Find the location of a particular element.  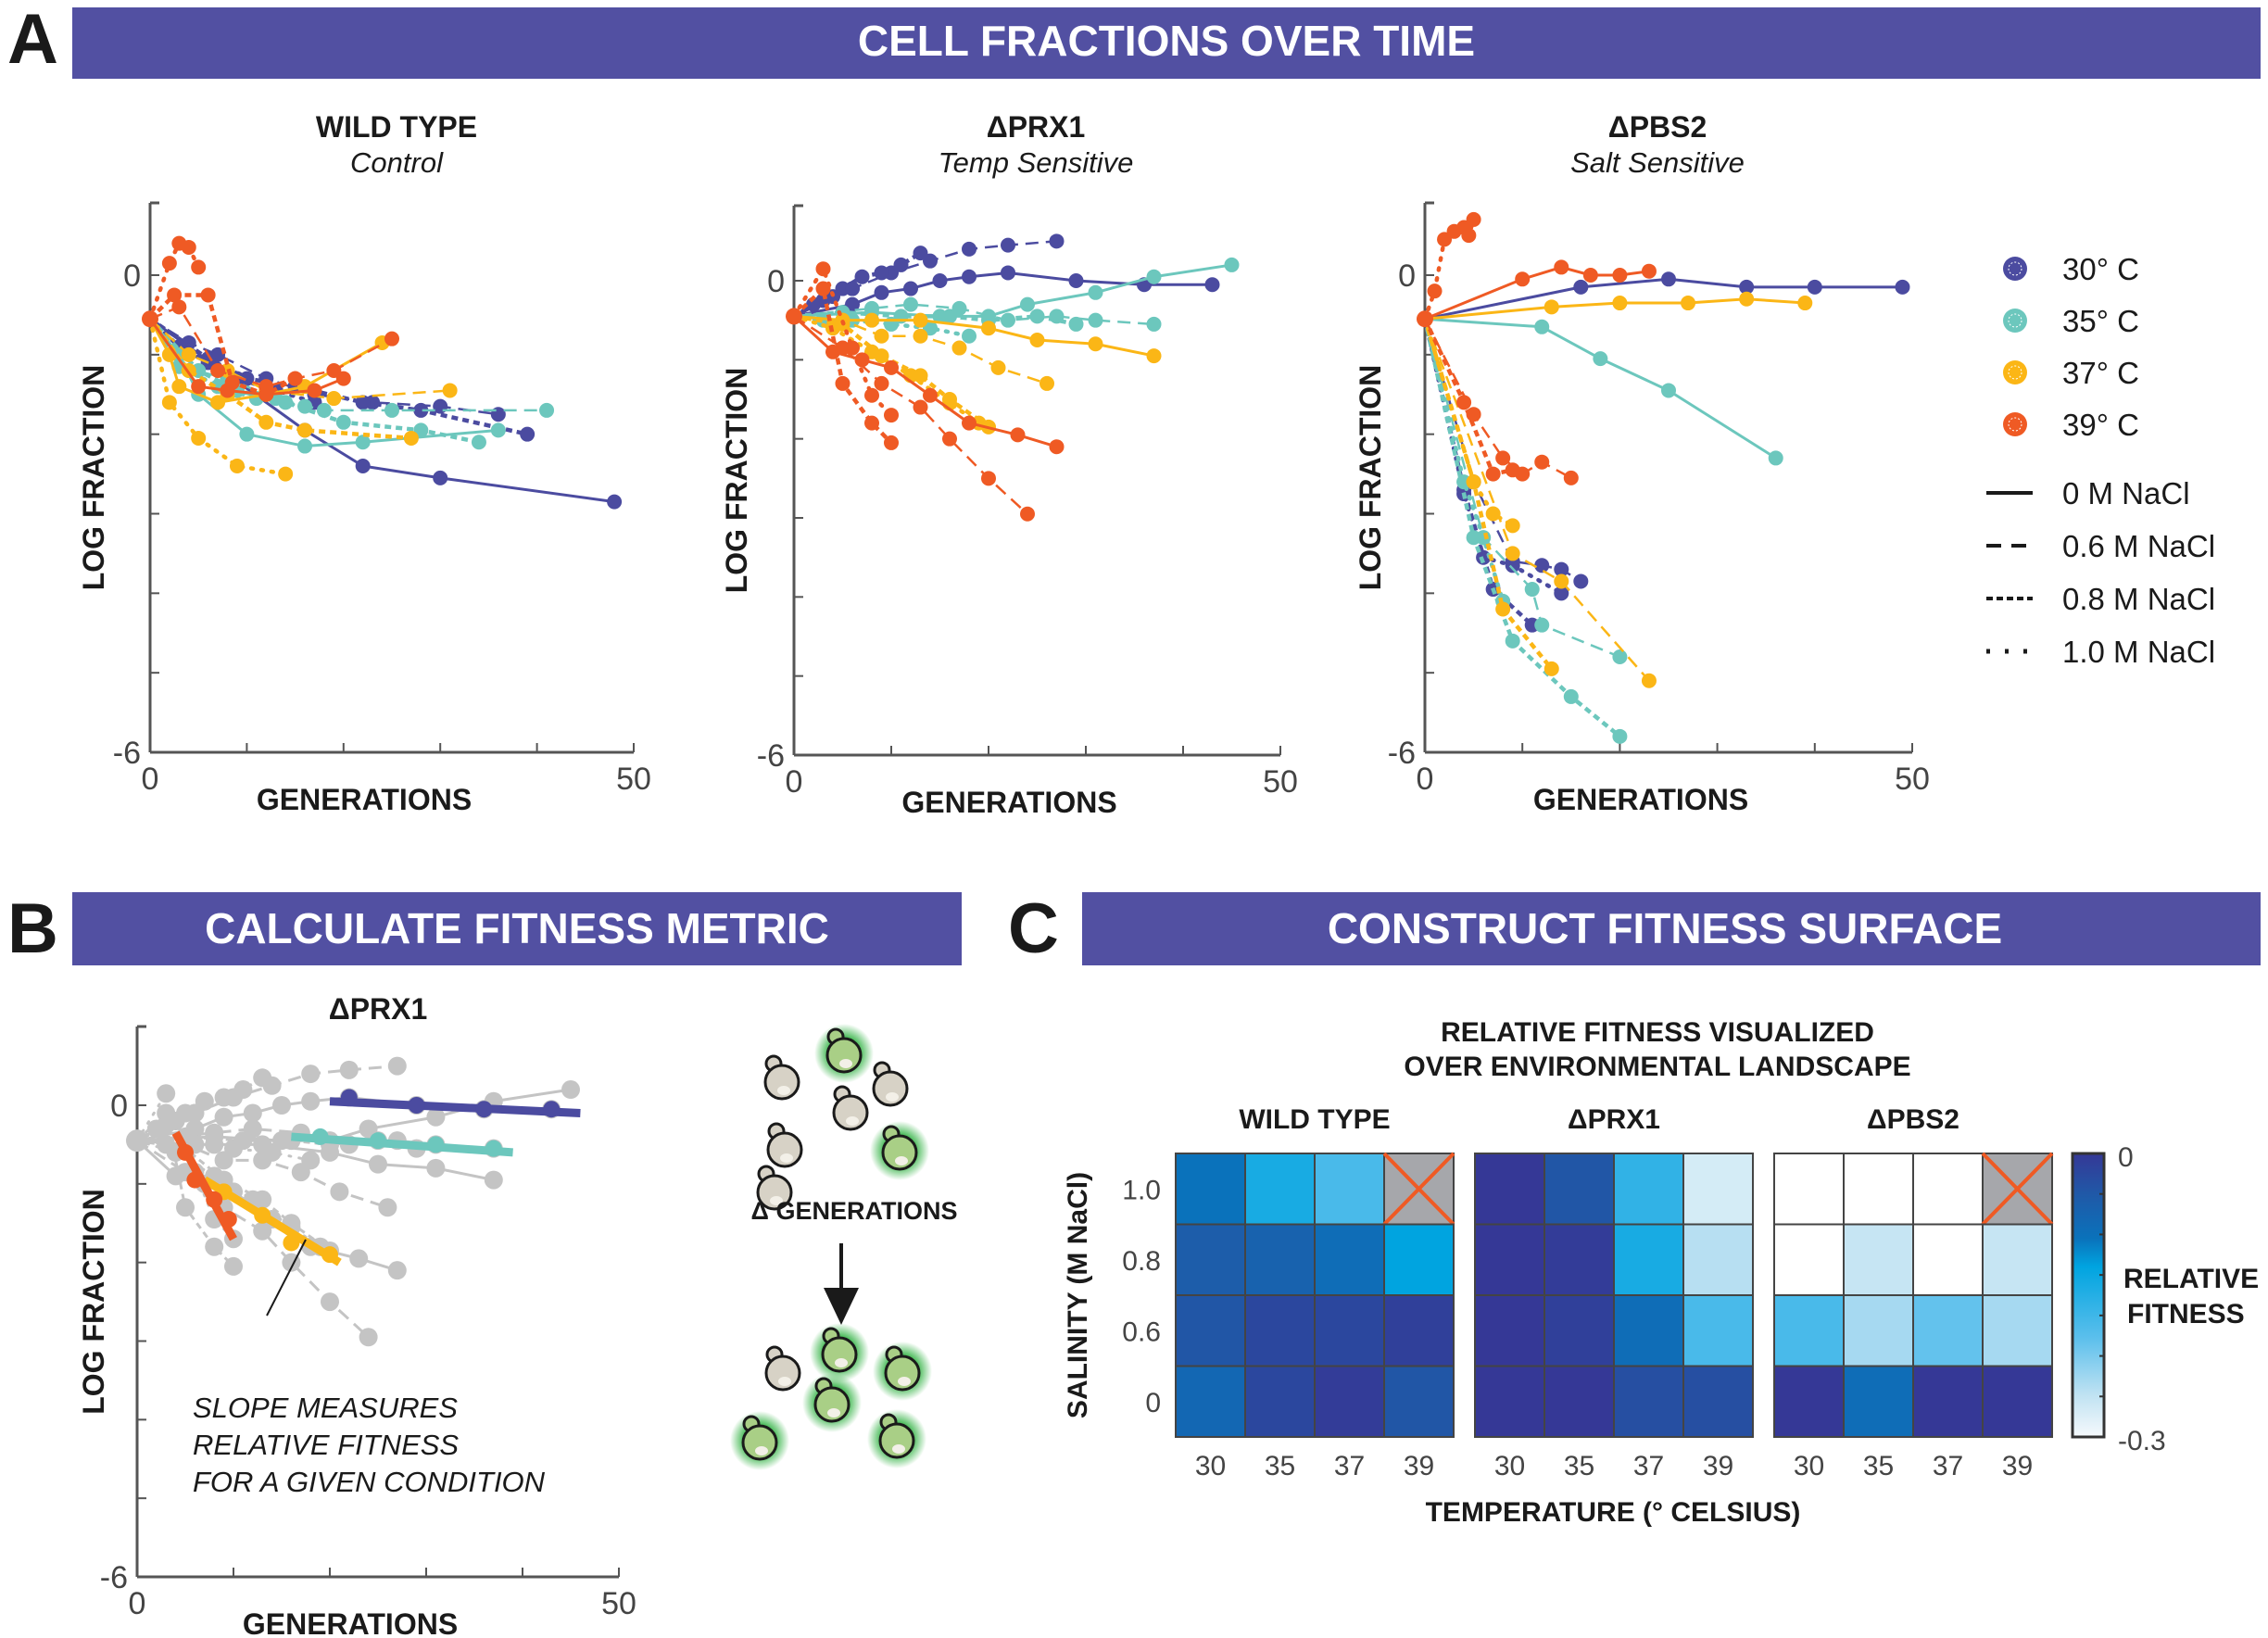

x-tick-label: 35 is located at coordinates (1280, 1466).